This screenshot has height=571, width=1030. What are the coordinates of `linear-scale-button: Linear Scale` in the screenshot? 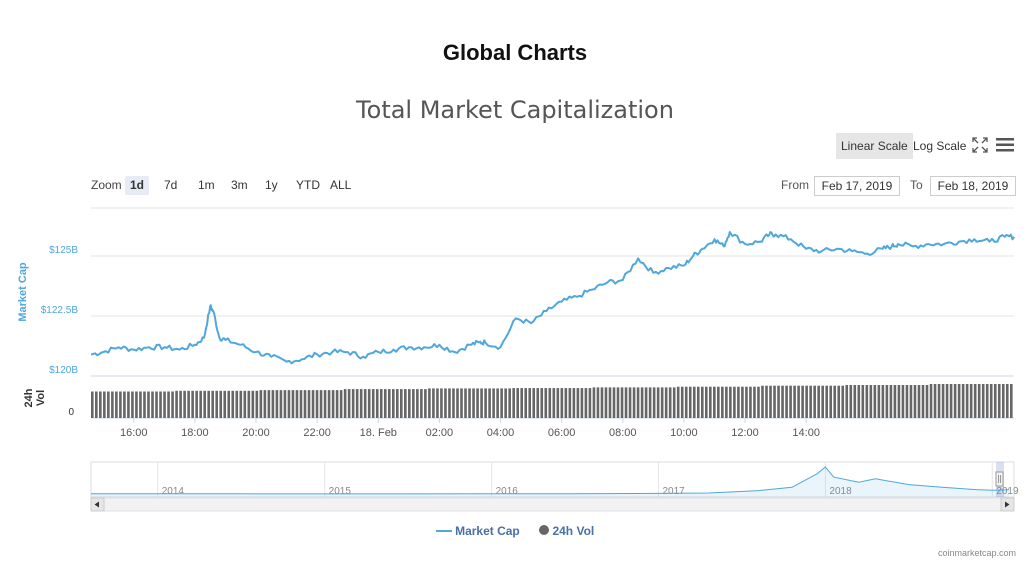 It's located at (874, 146).